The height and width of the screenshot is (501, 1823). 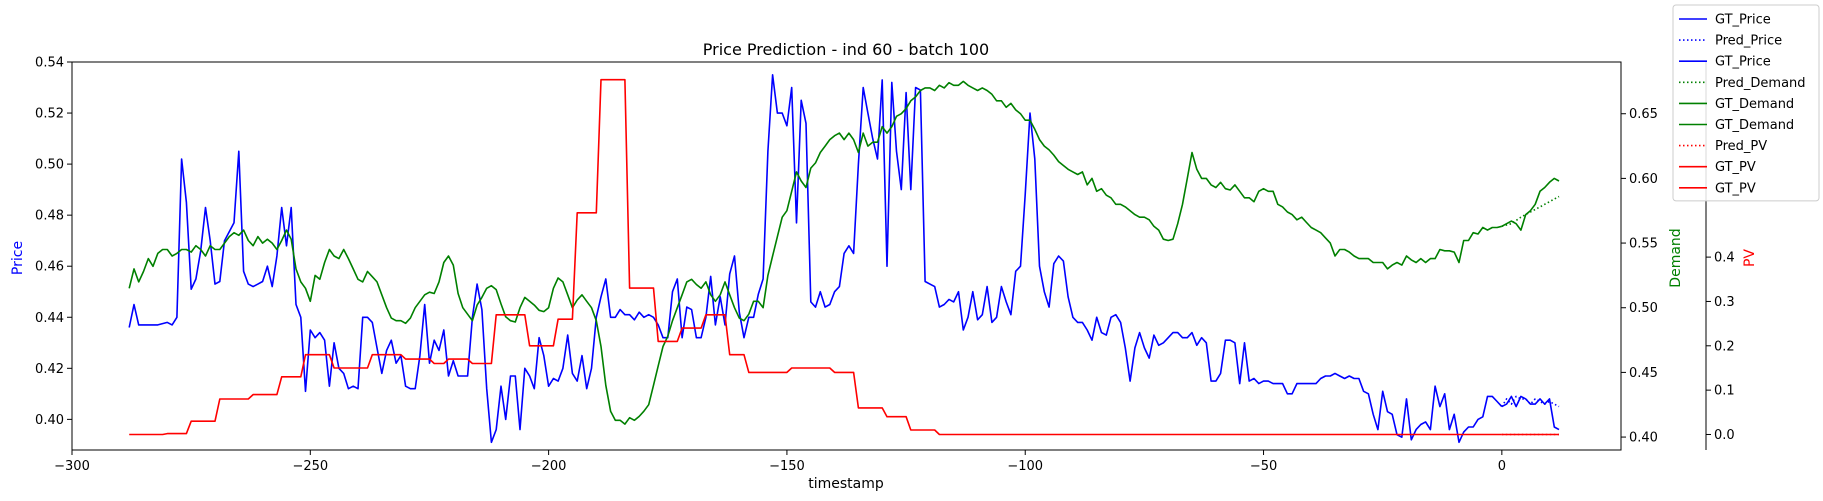 I want to click on x-tick-label: −50, so click(x=1263, y=466).